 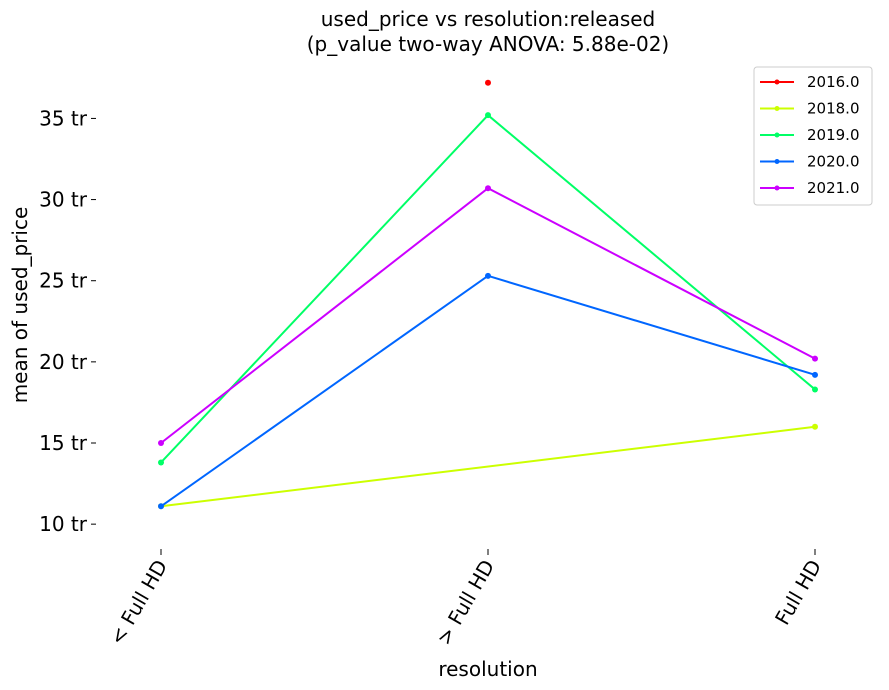 What do you see at coordinates (63, 443) in the screenshot?
I see `y-tick-label: 15 tr` at bounding box center [63, 443].